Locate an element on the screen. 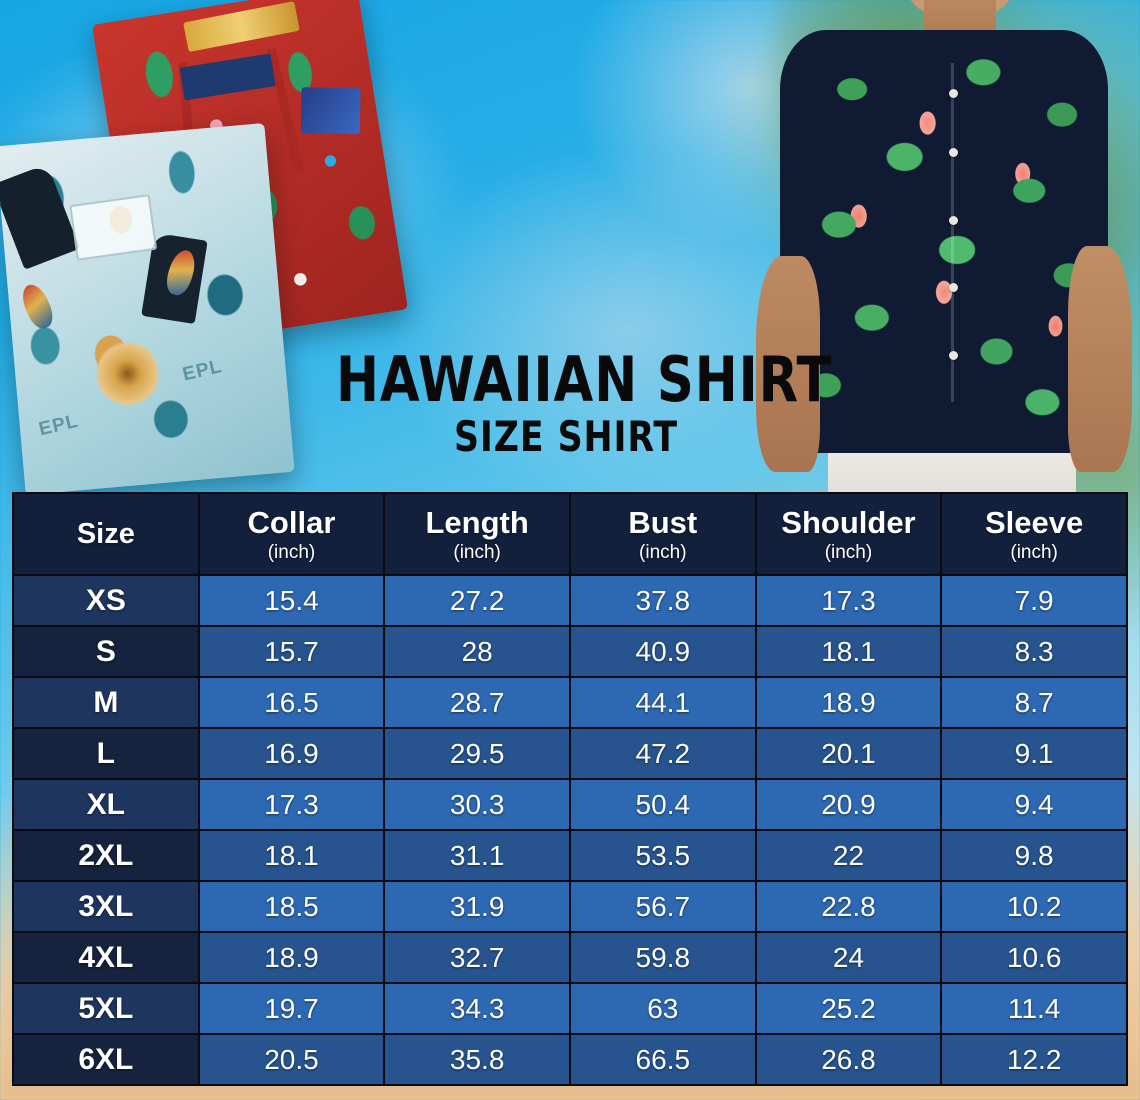 The width and height of the screenshot is (1140, 1100). header-label-length: Length is located at coordinates (477, 522).